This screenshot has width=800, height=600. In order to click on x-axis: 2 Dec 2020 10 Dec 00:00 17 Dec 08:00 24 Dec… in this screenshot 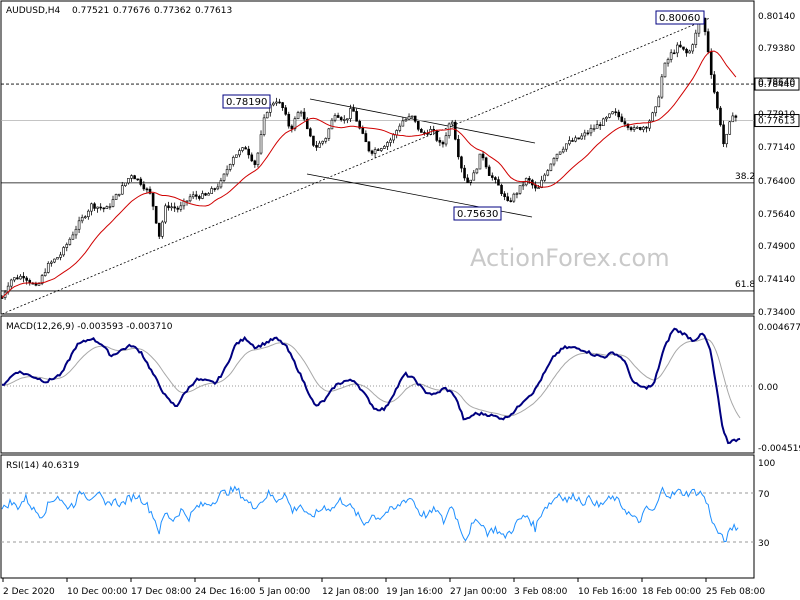, I will do `click(383, 587)`.